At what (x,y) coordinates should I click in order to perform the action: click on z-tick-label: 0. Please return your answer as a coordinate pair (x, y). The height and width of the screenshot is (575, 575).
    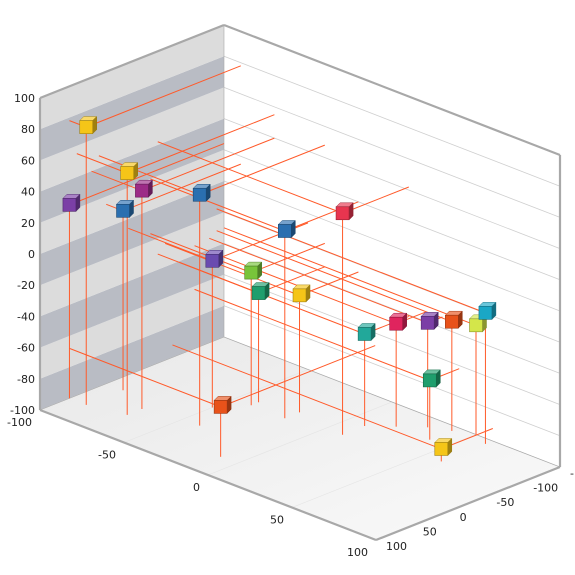
    Looking at the image, I should click on (463, 517).